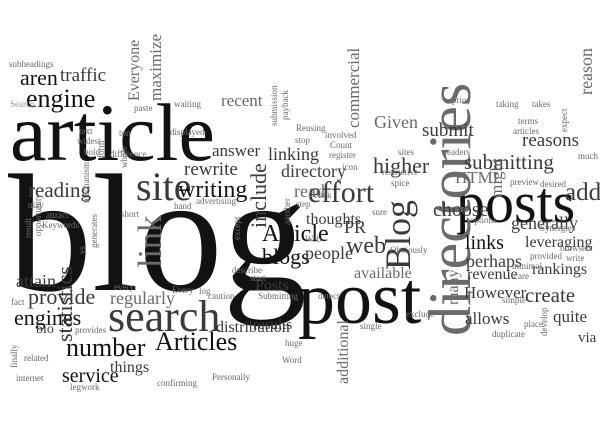  I want to click on word-vs: vs, so click(82, 249).